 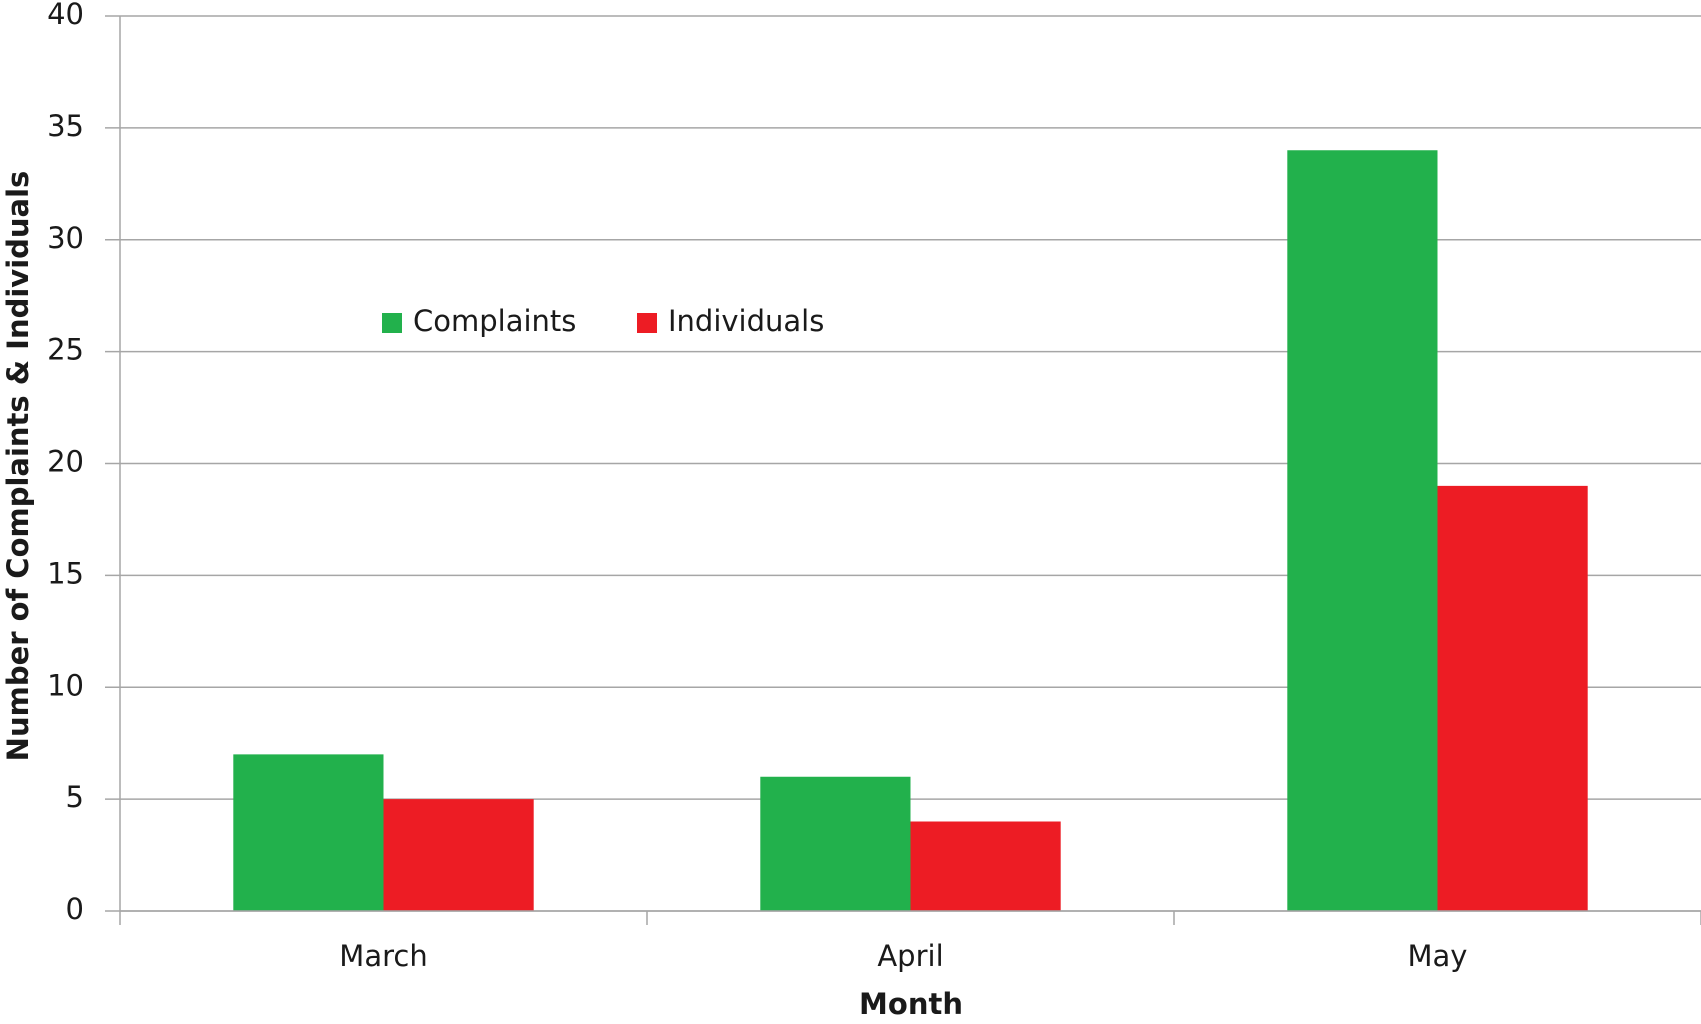 What do you see at coordinates (746, 321) in the screenshot?
I see `legend-label: Individuals` at bounding box center [746, 321].